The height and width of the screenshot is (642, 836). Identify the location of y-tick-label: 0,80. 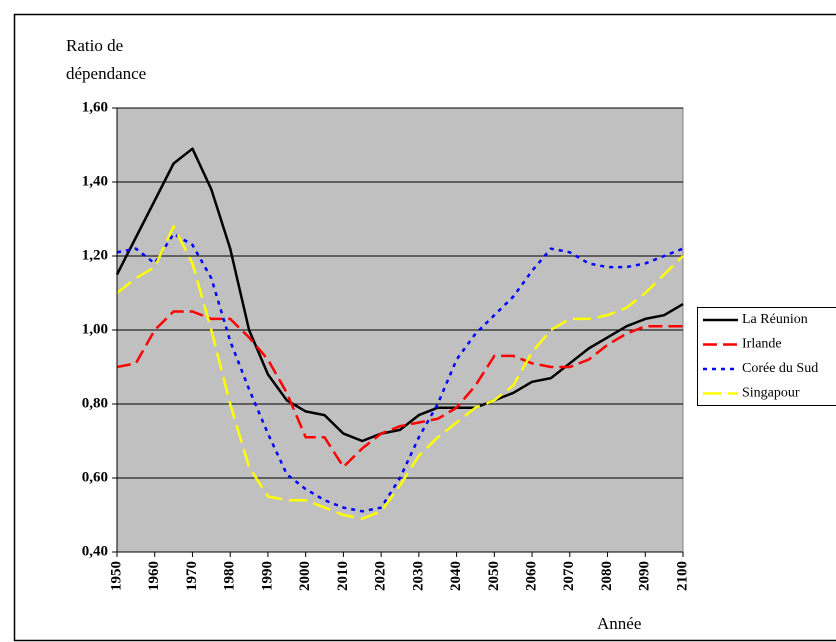
(95, 403).